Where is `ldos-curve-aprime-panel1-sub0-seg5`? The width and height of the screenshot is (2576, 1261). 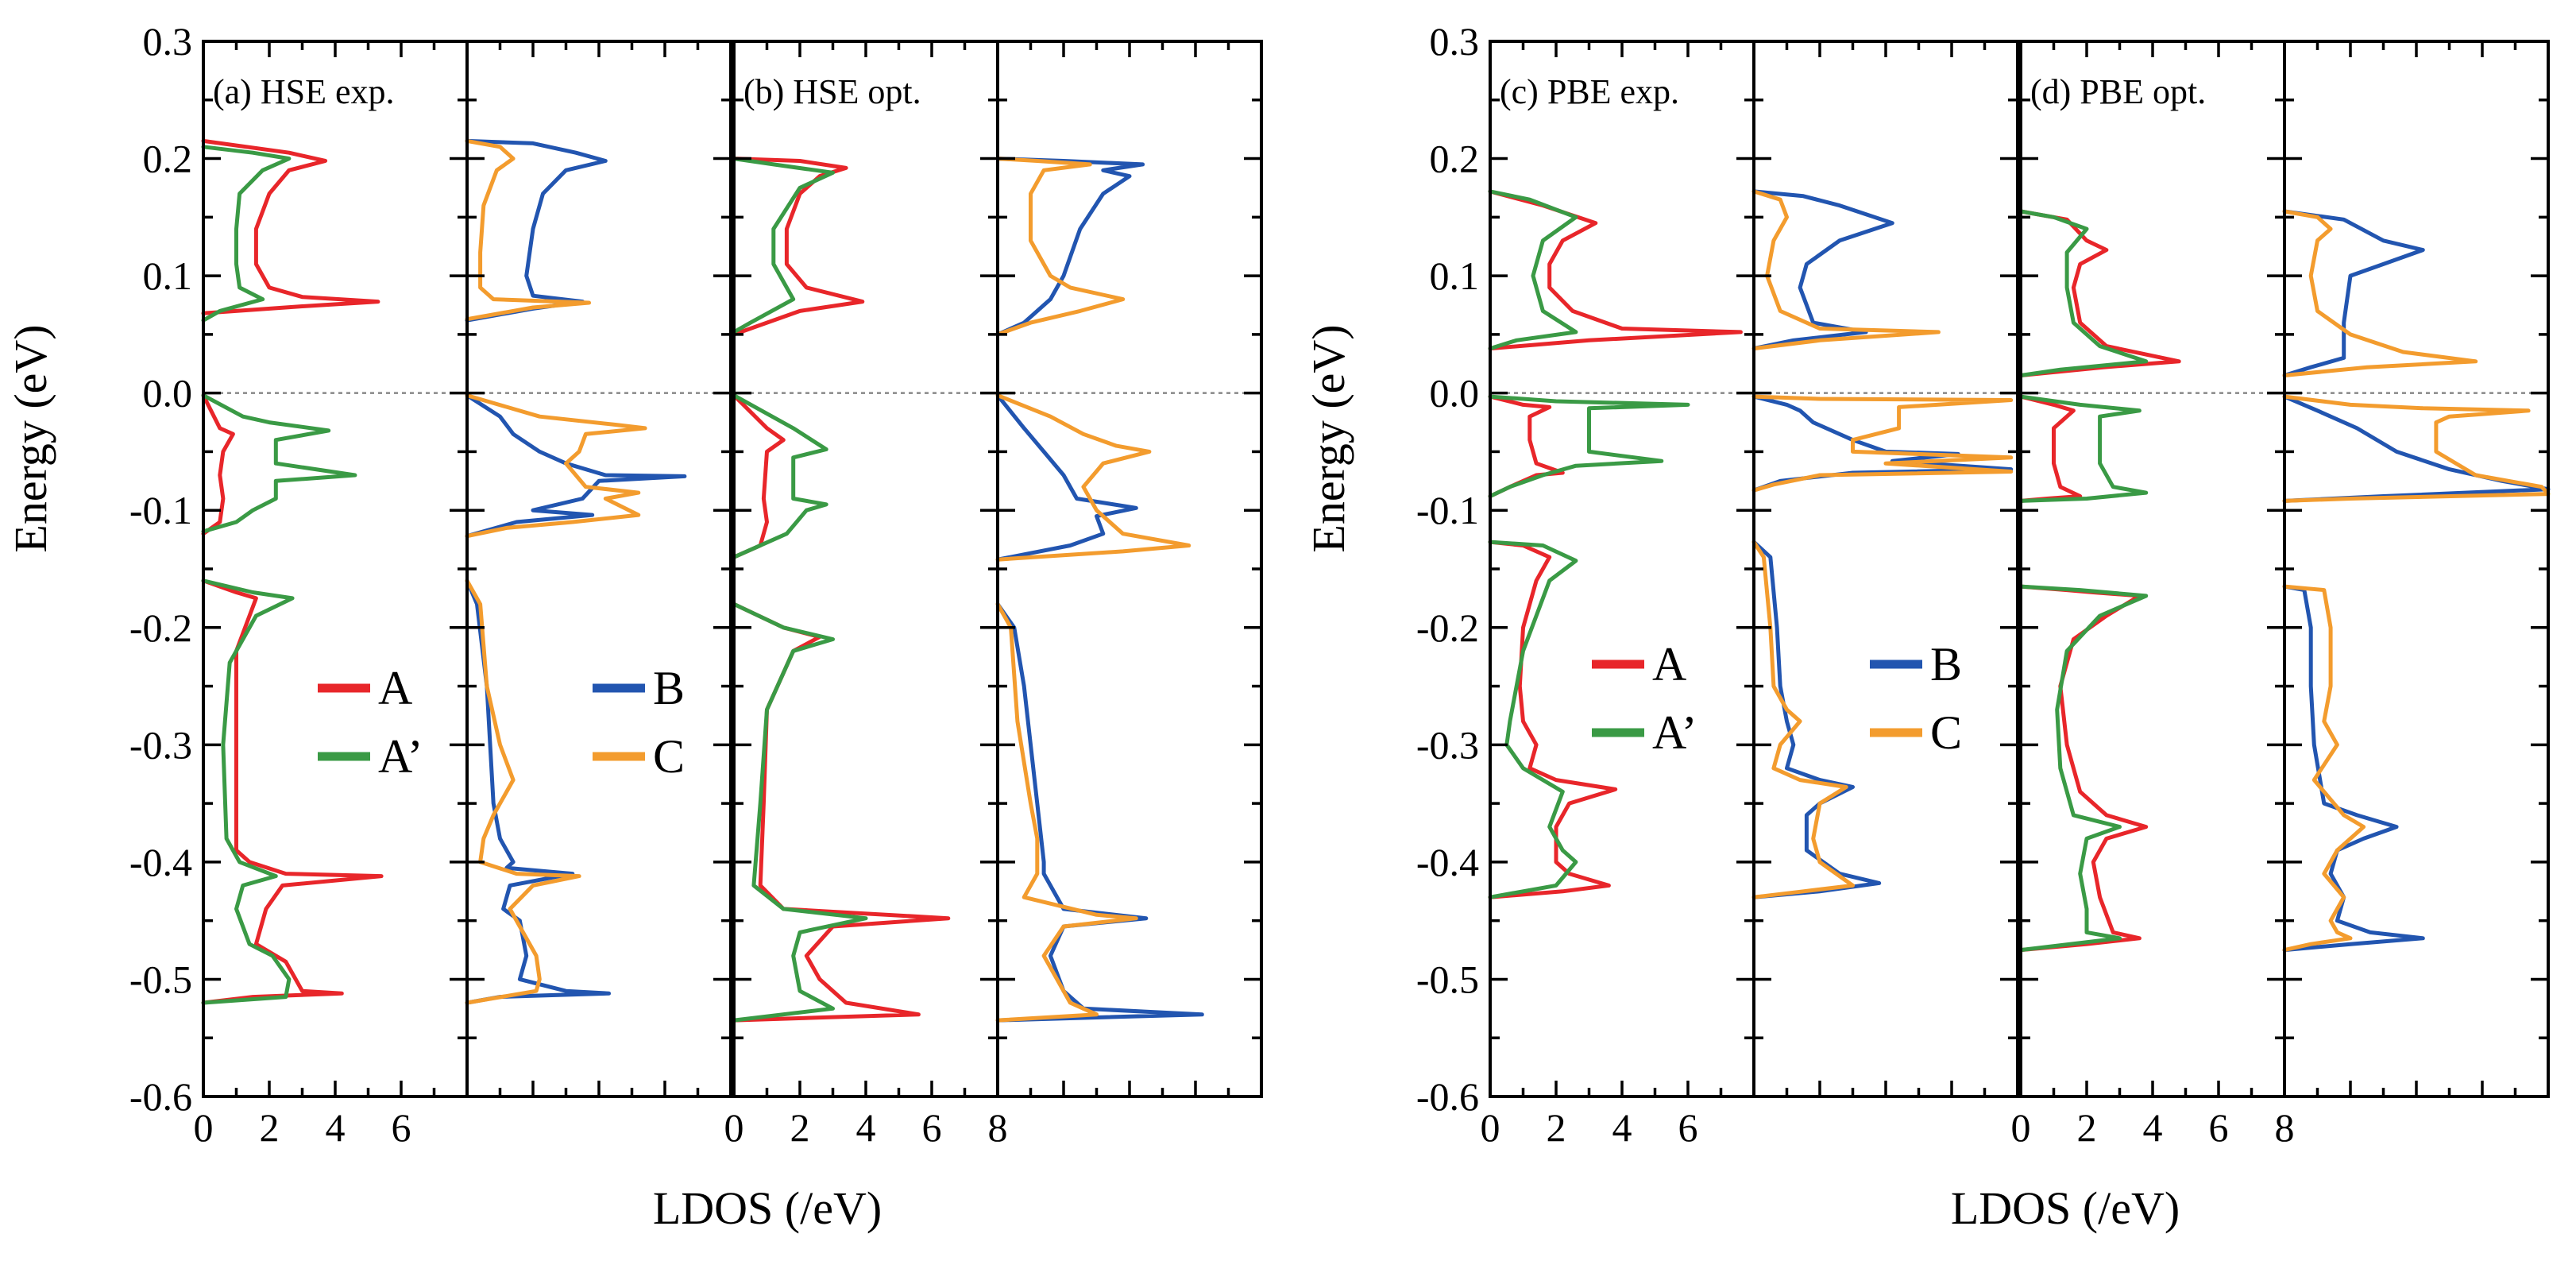
ldos-curve-aprime-panel1-sub0-seg5 is located at coordinates (800, 812).